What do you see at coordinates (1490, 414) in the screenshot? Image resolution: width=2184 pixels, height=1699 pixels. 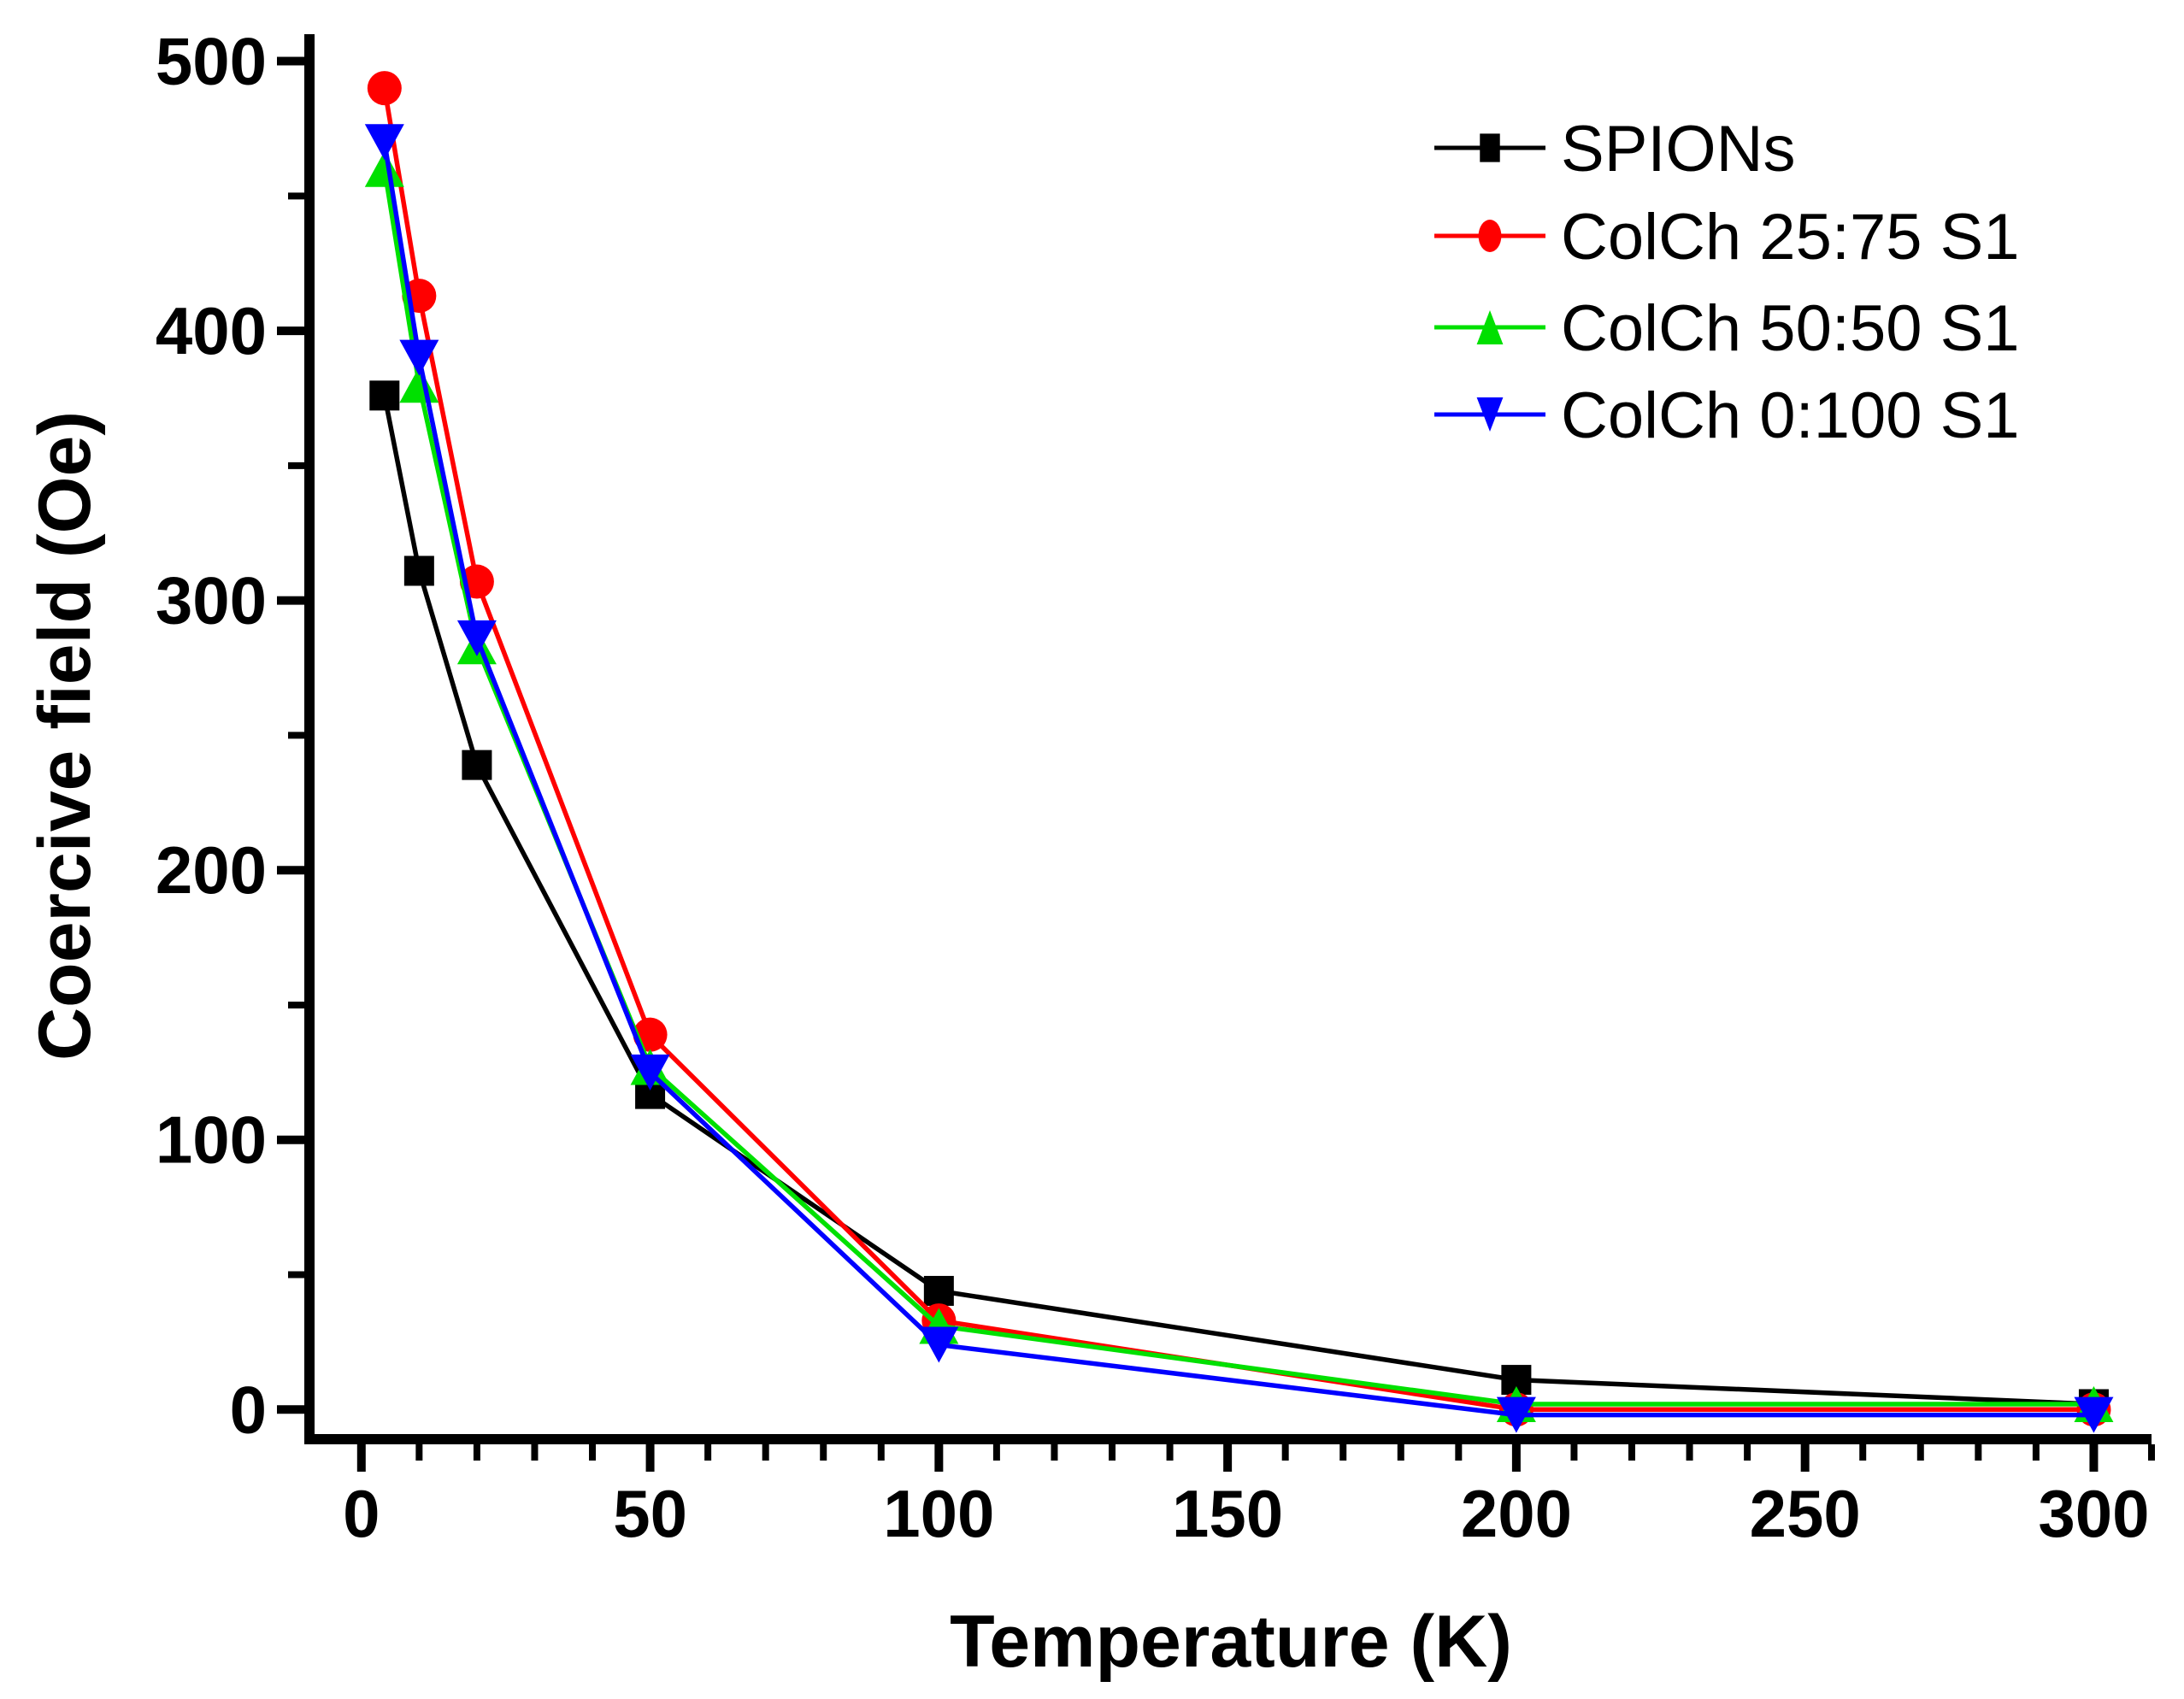 I see `legend-marker-colch-0-100-s1` at bounding box center [1490, 414].